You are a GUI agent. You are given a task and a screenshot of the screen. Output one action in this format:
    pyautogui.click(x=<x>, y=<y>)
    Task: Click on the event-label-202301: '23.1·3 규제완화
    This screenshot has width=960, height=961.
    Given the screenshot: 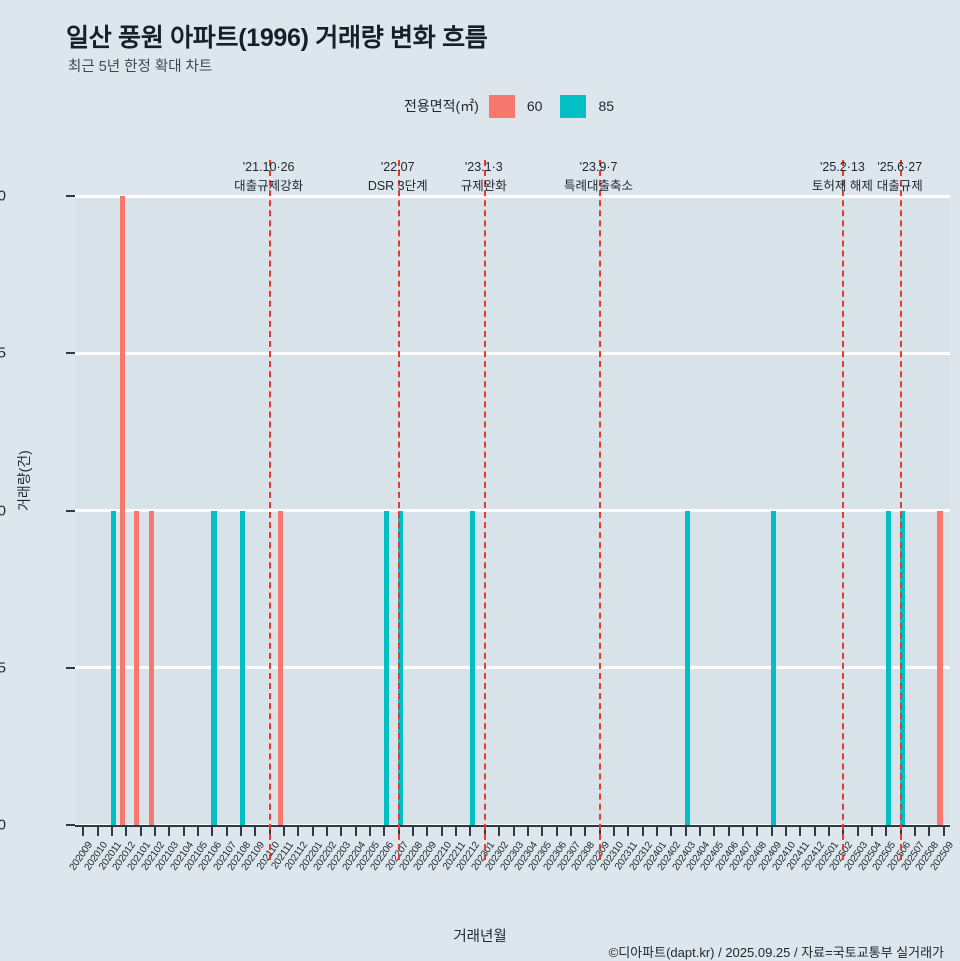 What is the action you would take?
    pyautogui.click(x=484, y=177)
    